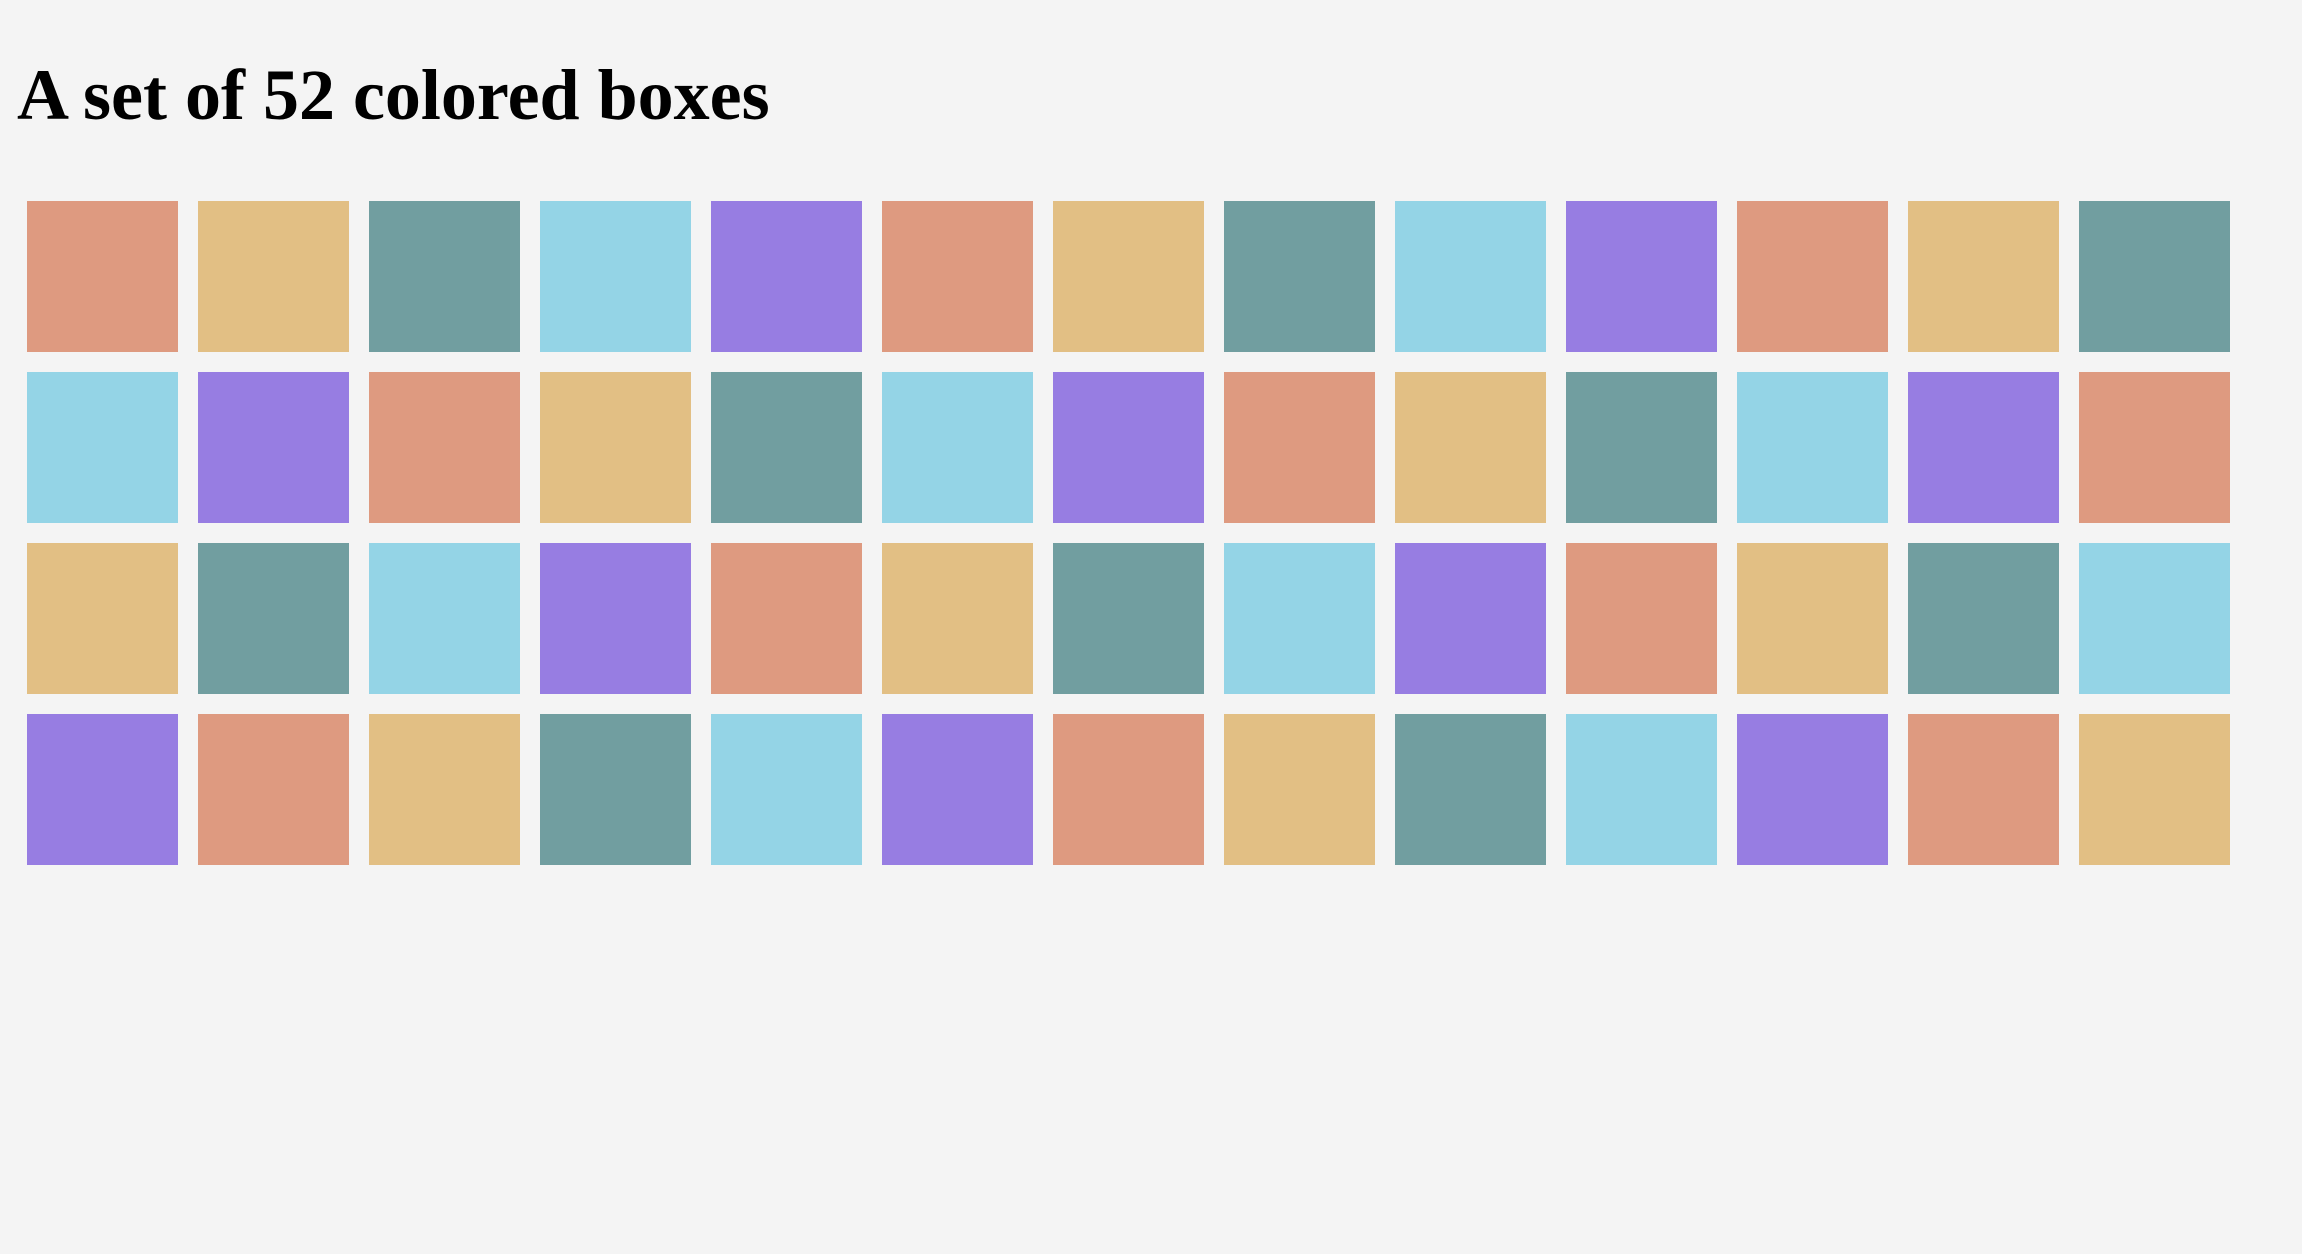 This screenshot has width=2302, height=1254. Describe the element at coordinates (393, 95) in the screenshot. I see `page-title: A set of 52 colored boxes` at that location.